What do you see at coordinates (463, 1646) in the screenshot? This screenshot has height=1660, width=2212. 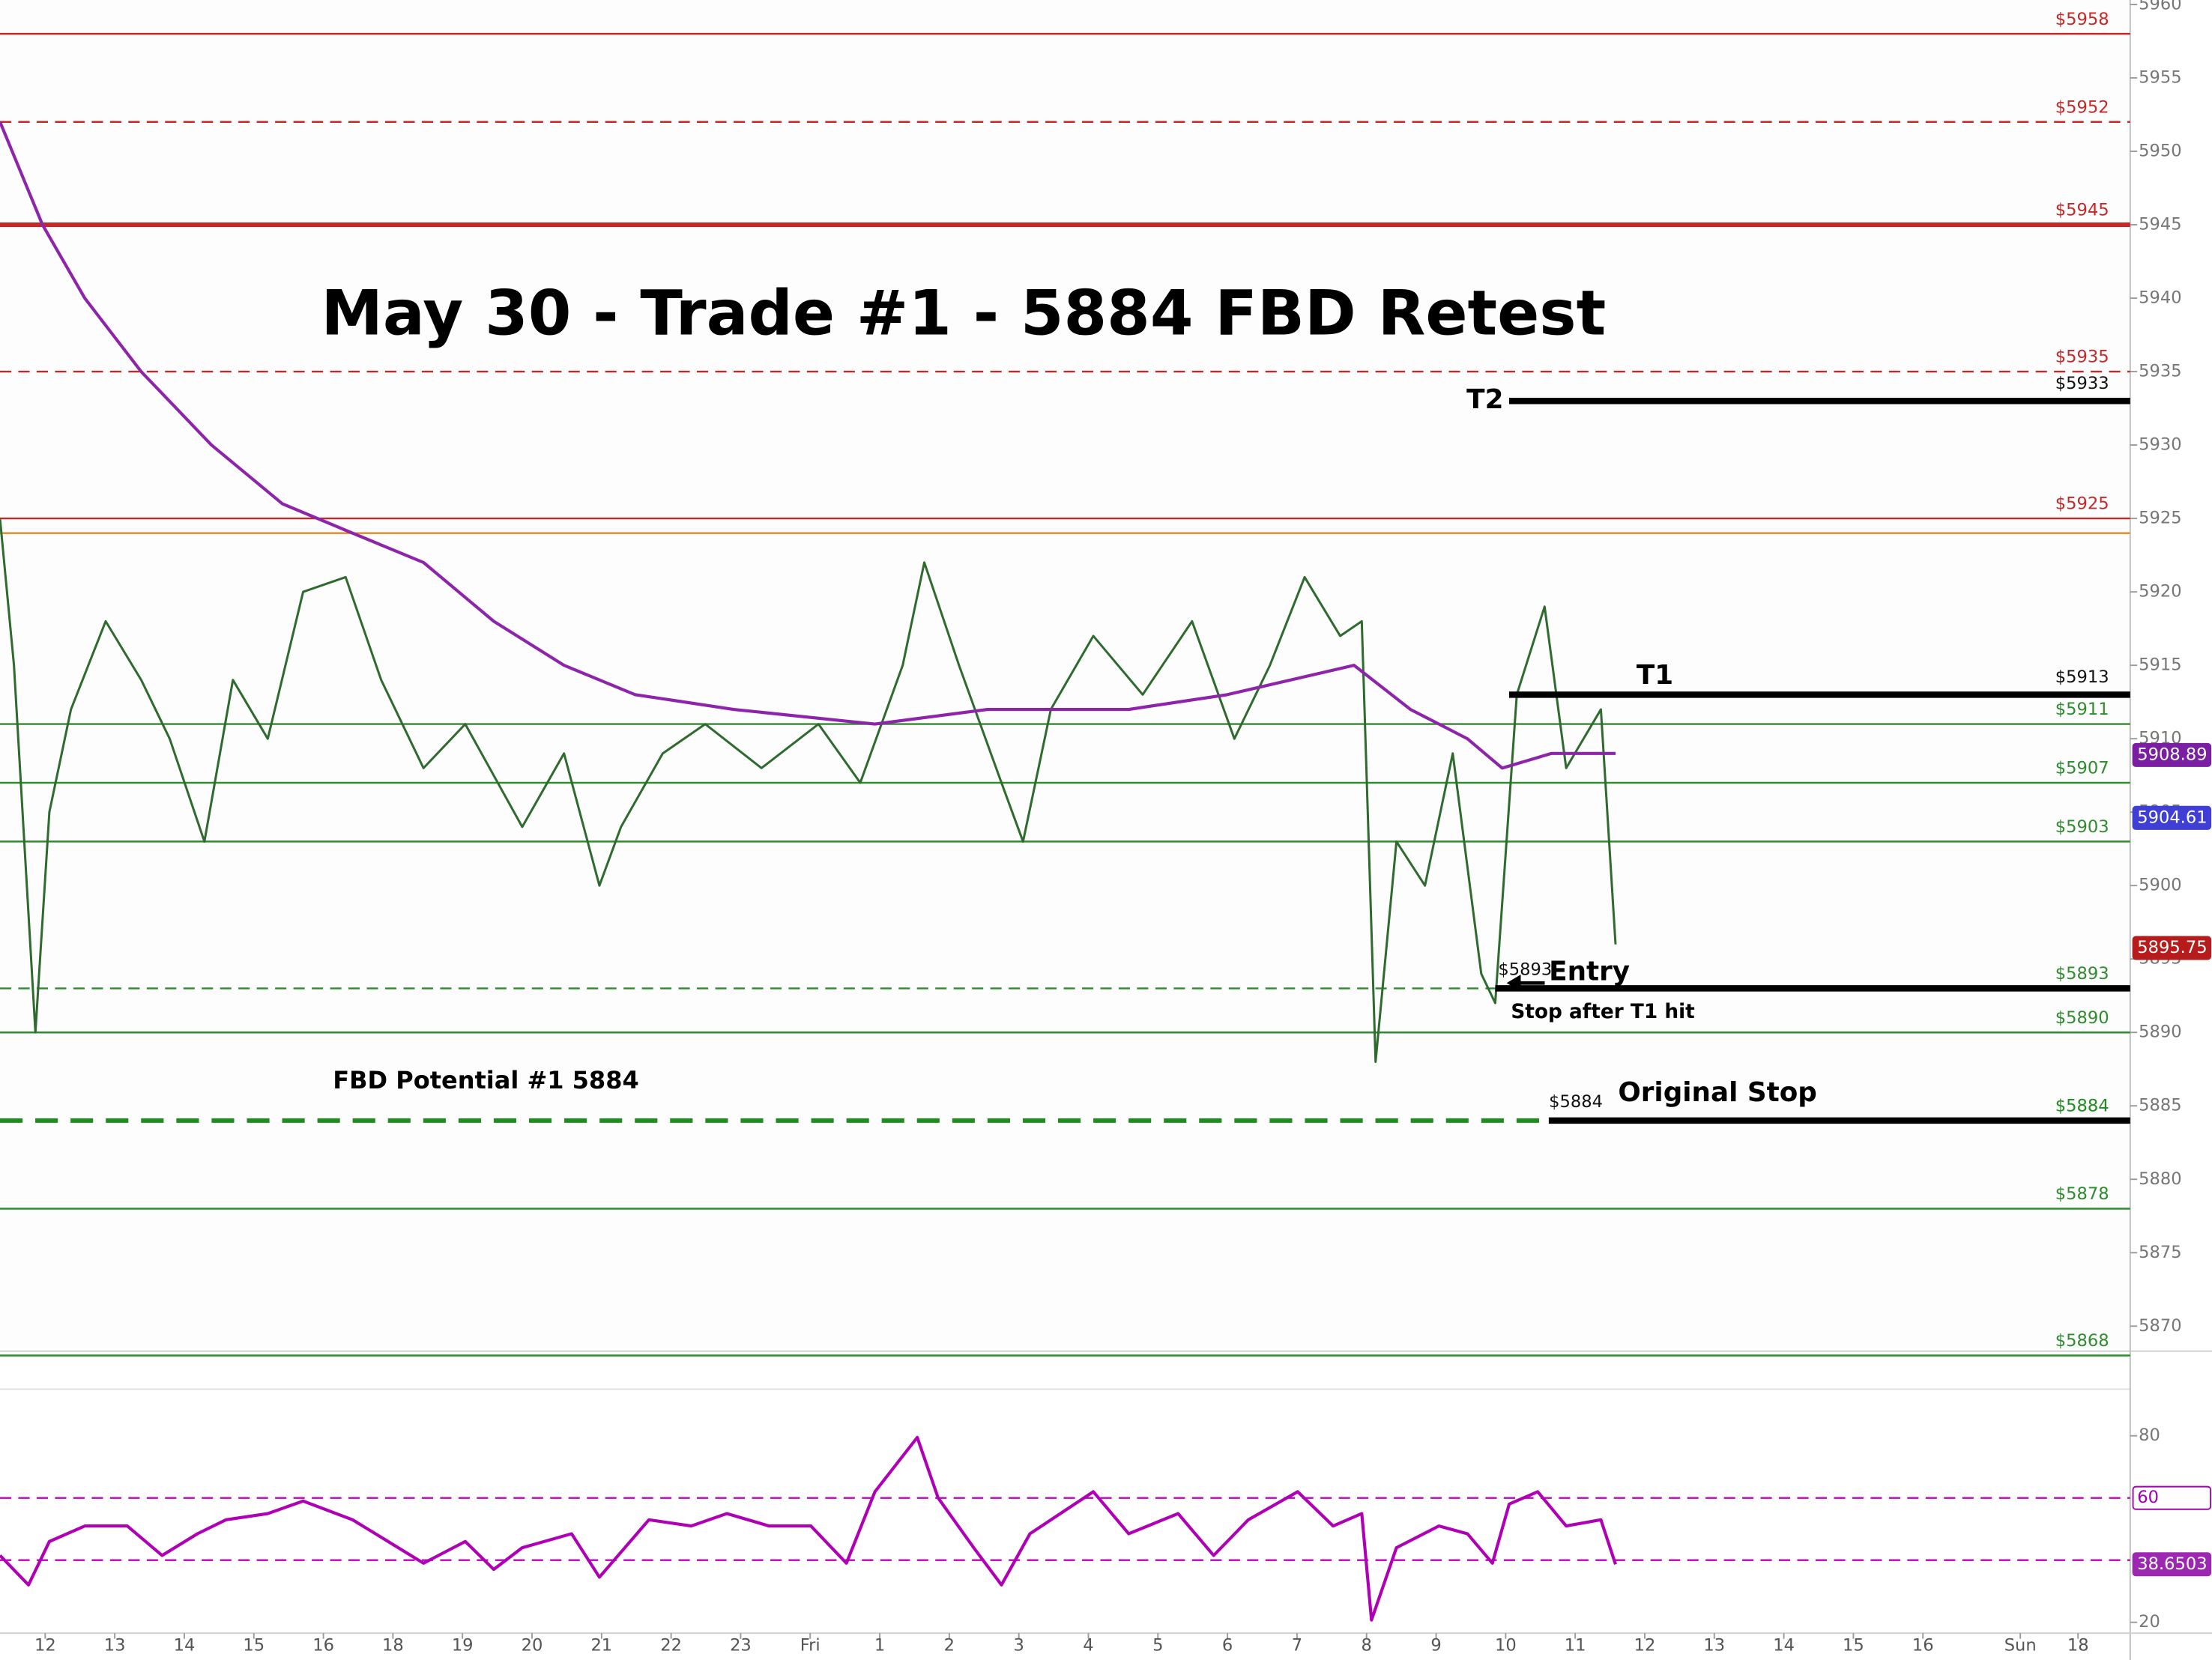 I see `x-tick-label: 19` at bounding box center [463, 1646].